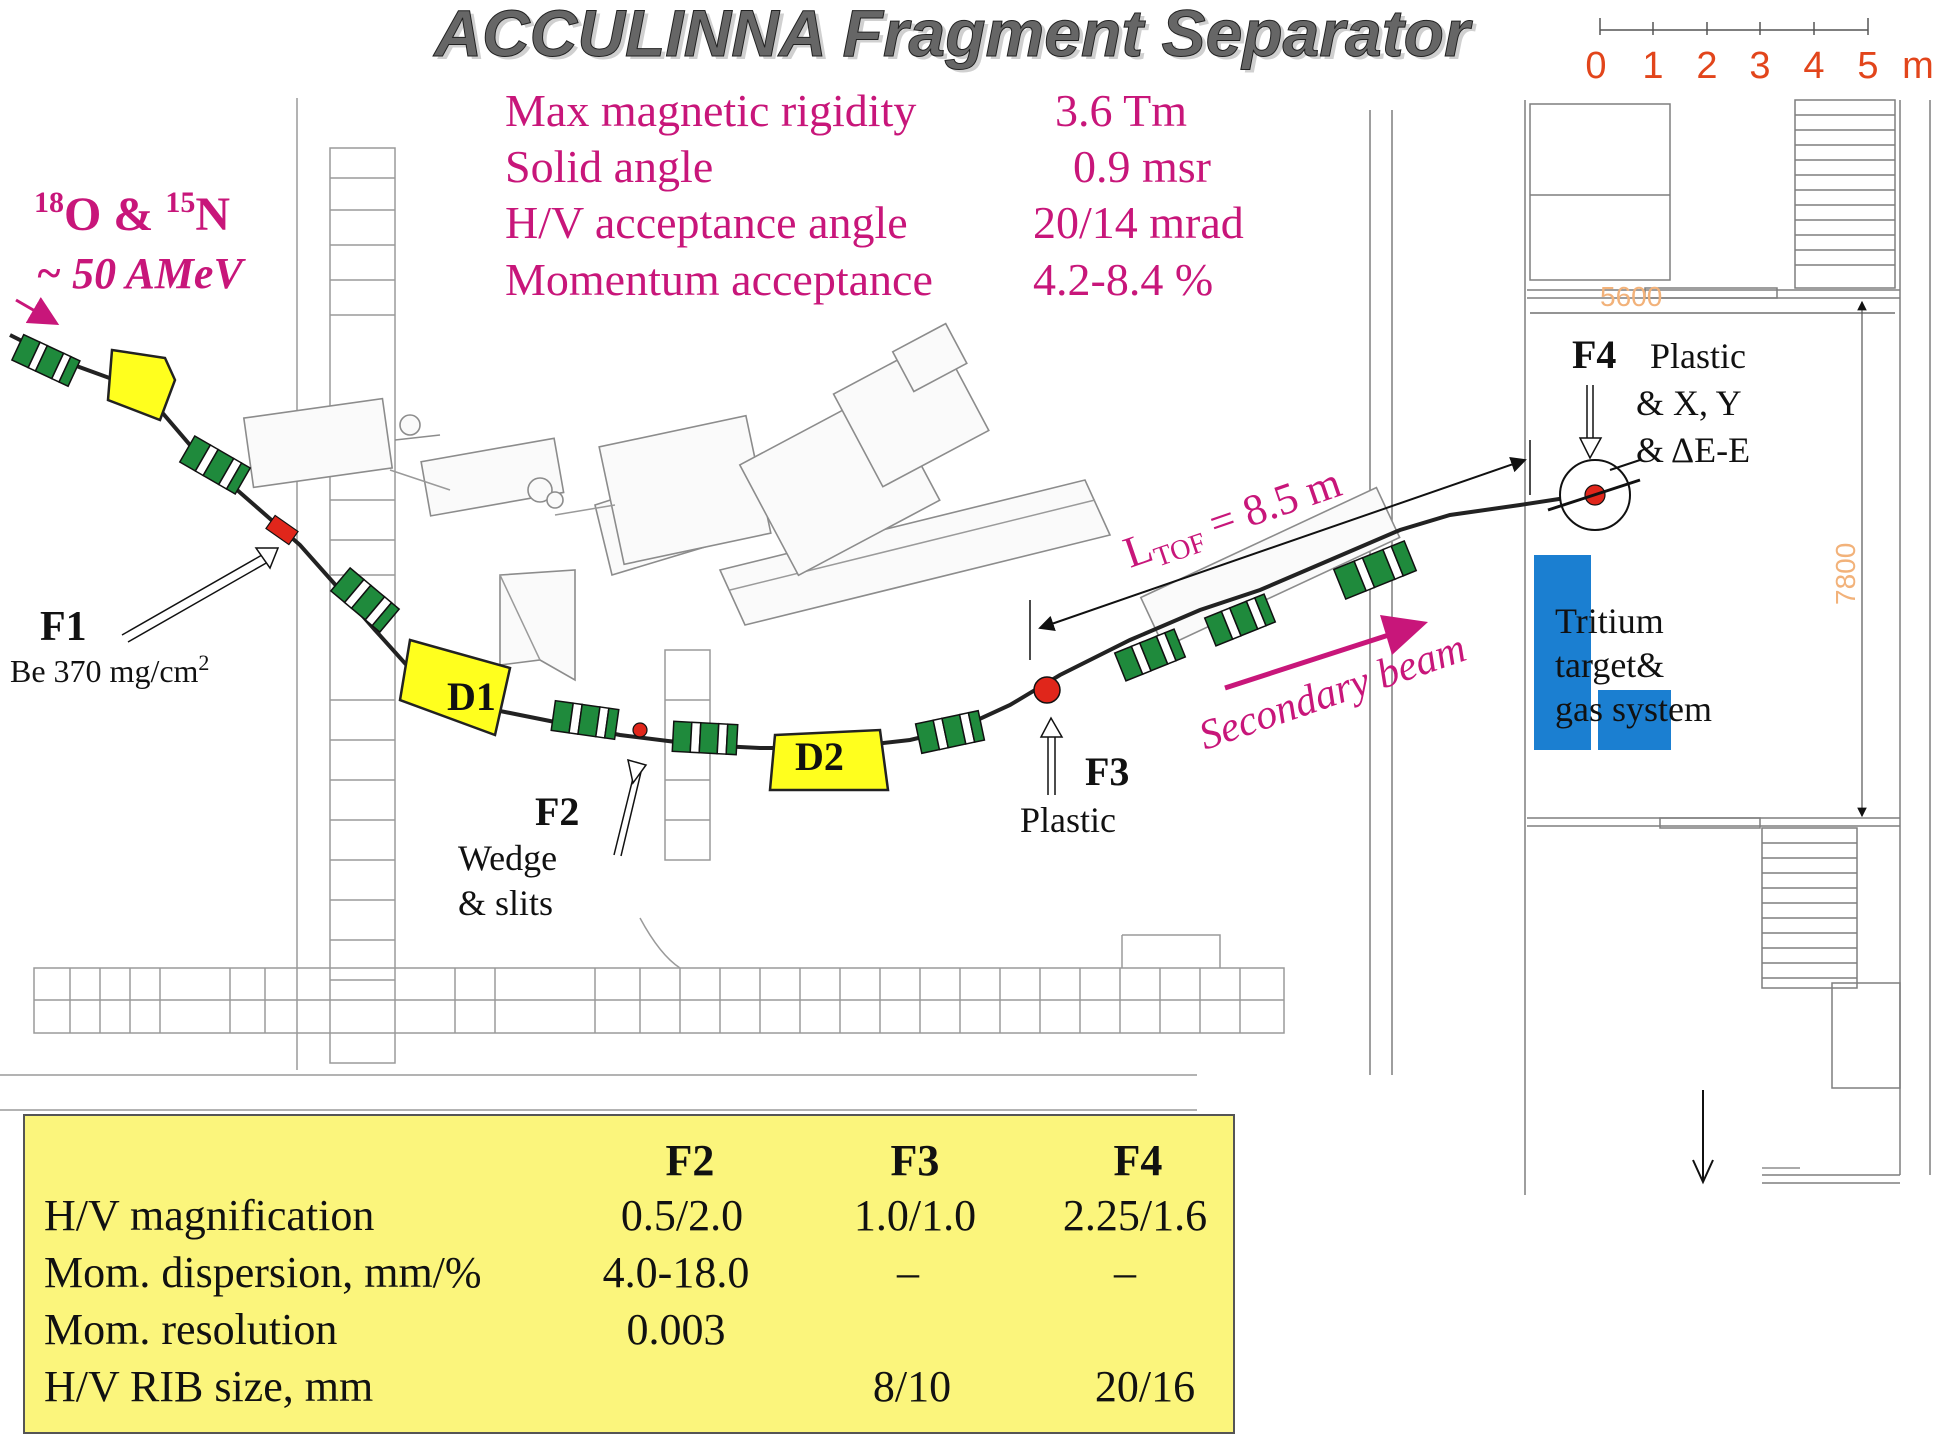  I want to click on table-header-f2: F2, so click(690, 1160).